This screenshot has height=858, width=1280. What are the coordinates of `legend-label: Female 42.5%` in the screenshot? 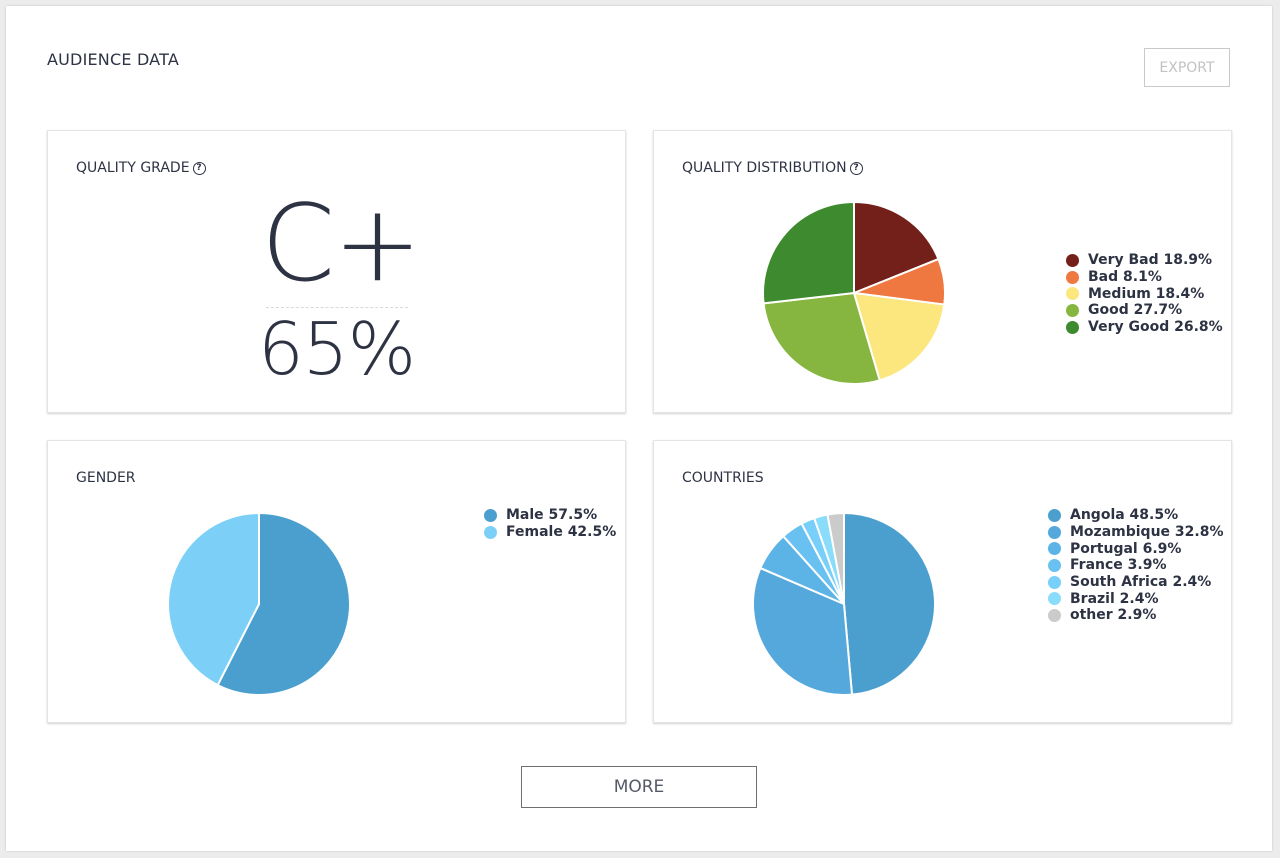 It's located at (561, 532).